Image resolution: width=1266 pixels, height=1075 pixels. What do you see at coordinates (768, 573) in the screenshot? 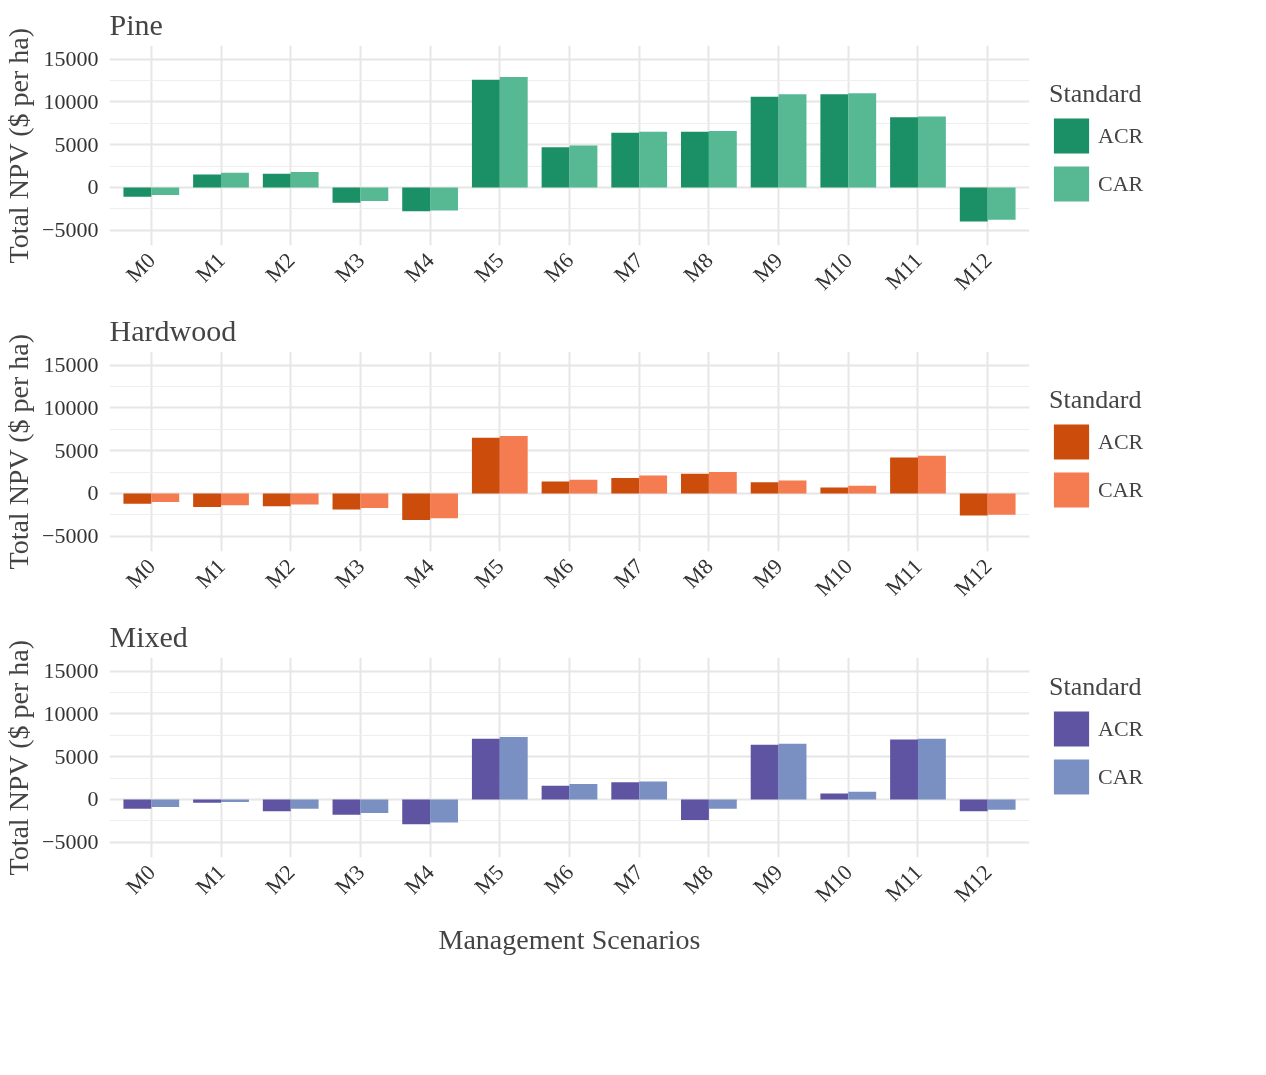
I see `x-tick-label: M9` at bounding box center [768, 573].